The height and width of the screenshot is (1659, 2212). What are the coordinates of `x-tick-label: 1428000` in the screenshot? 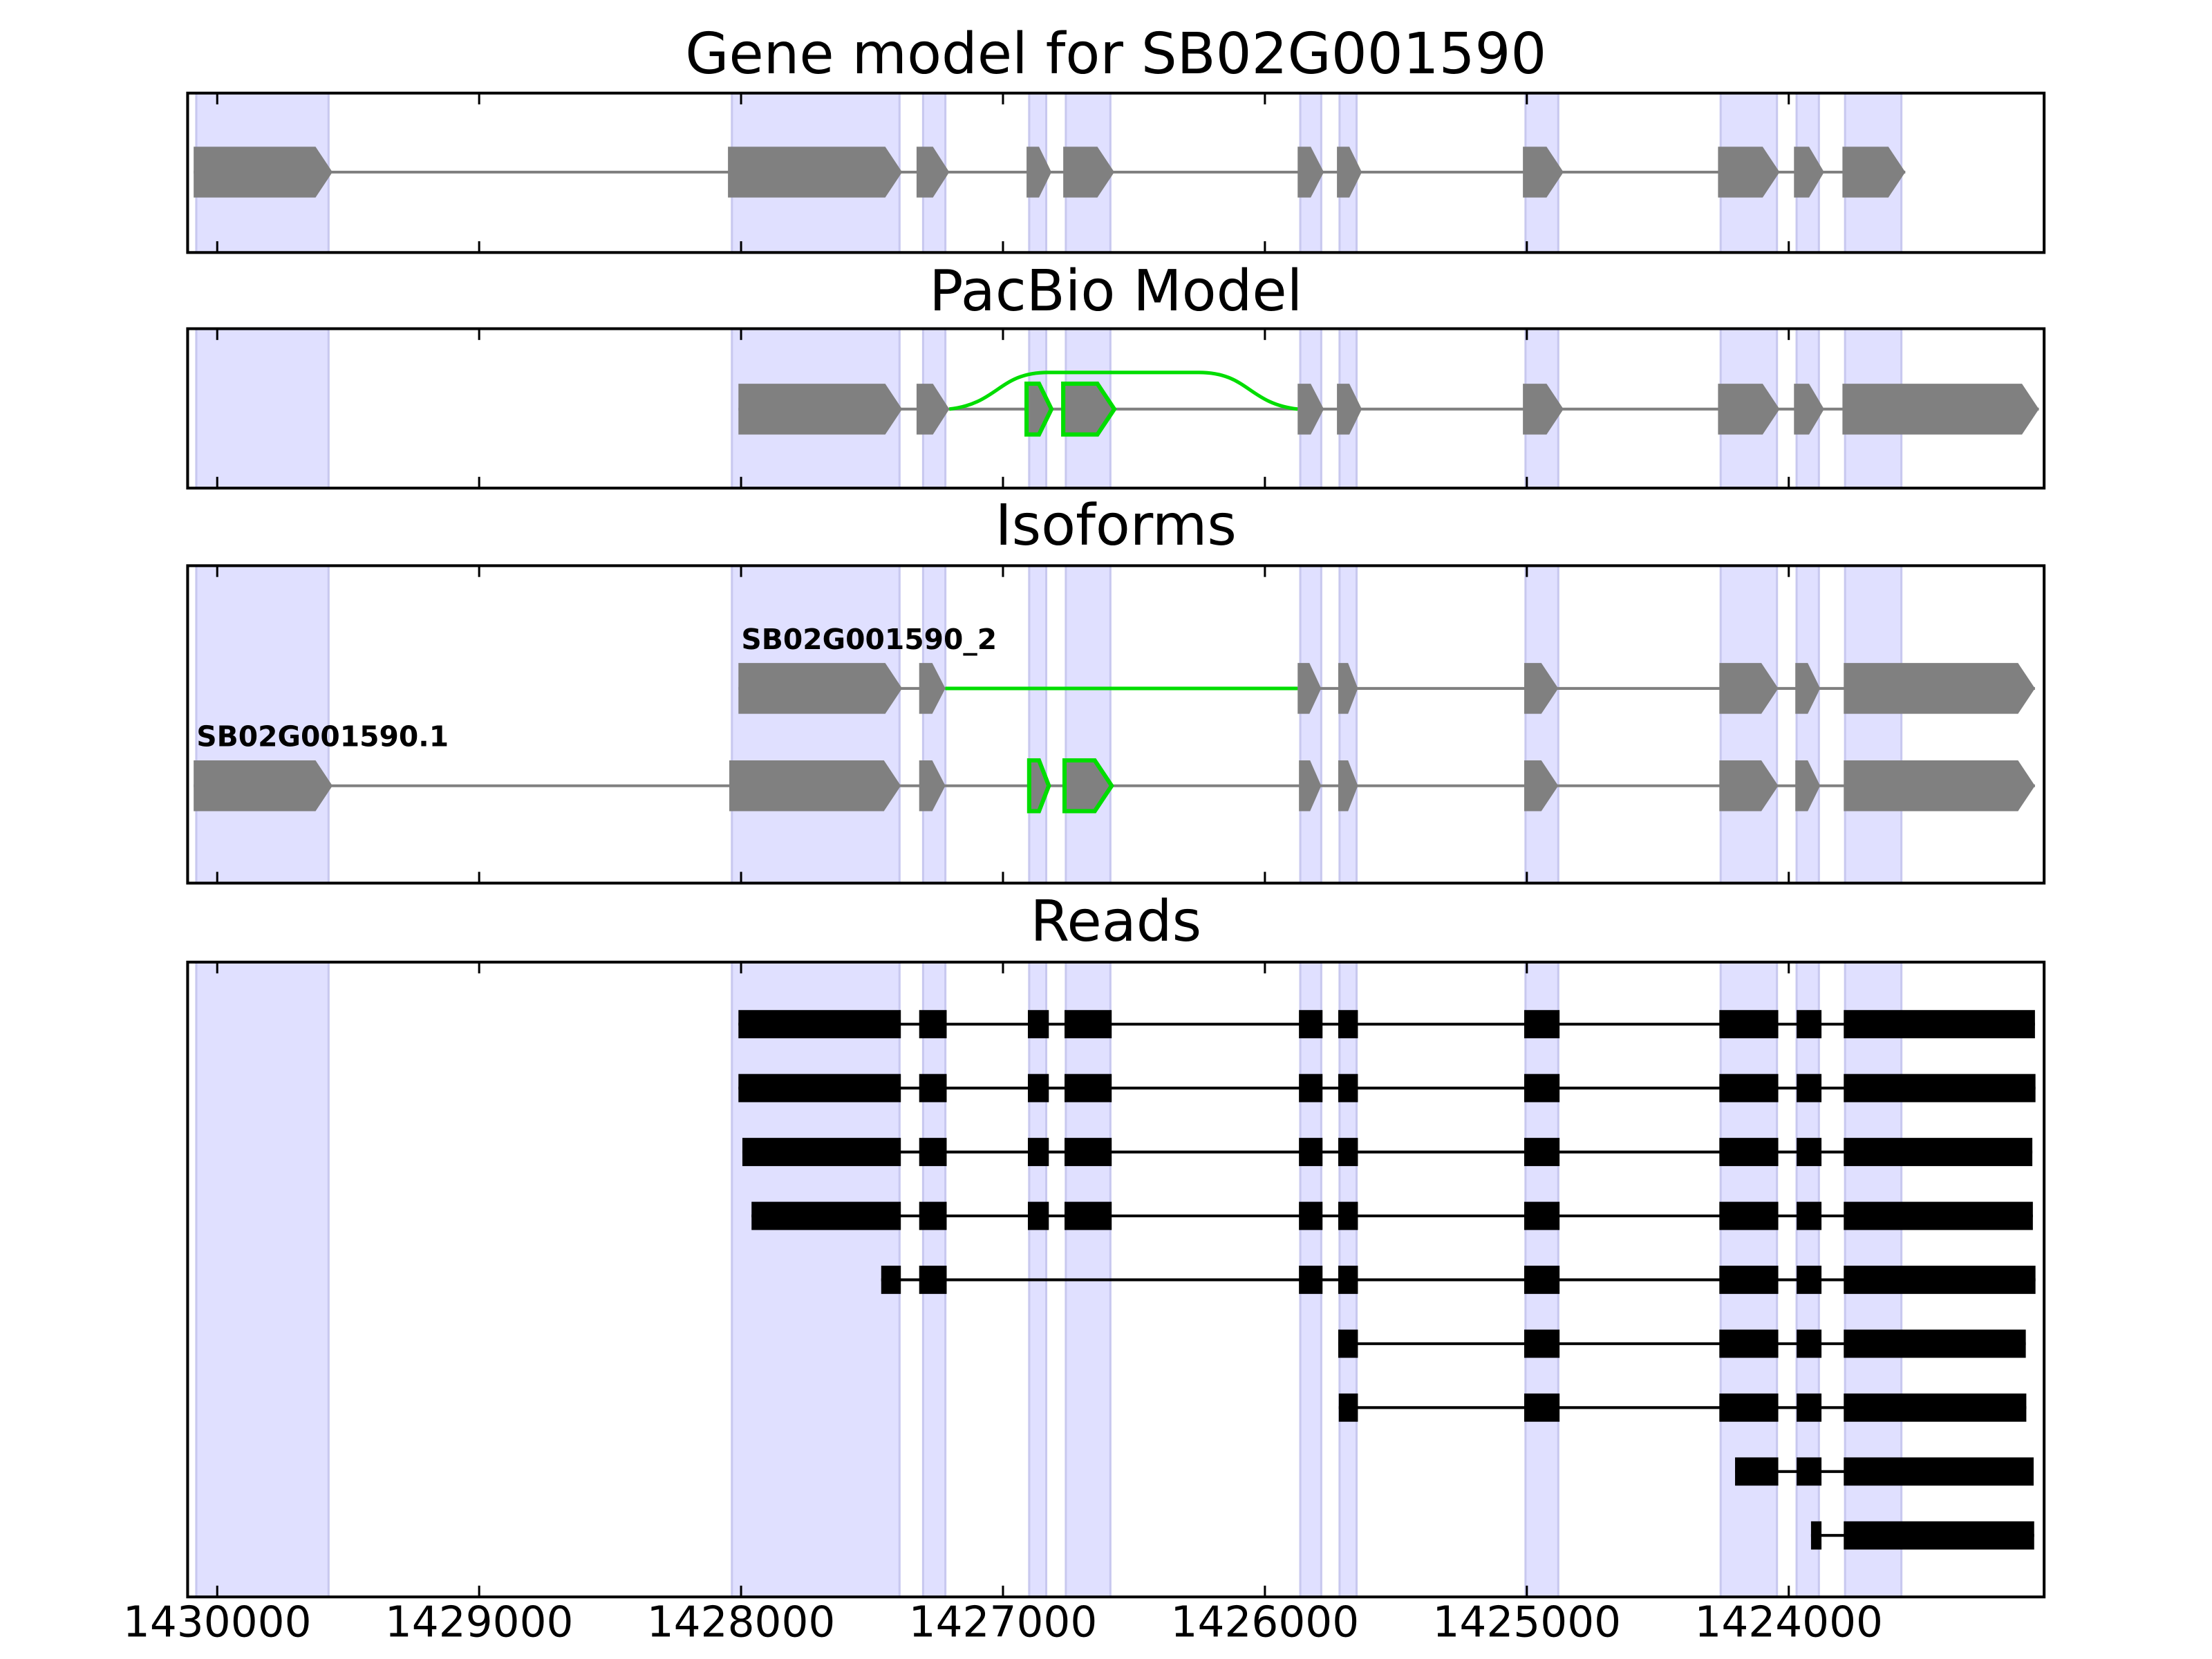 It's located at (742, 1622).